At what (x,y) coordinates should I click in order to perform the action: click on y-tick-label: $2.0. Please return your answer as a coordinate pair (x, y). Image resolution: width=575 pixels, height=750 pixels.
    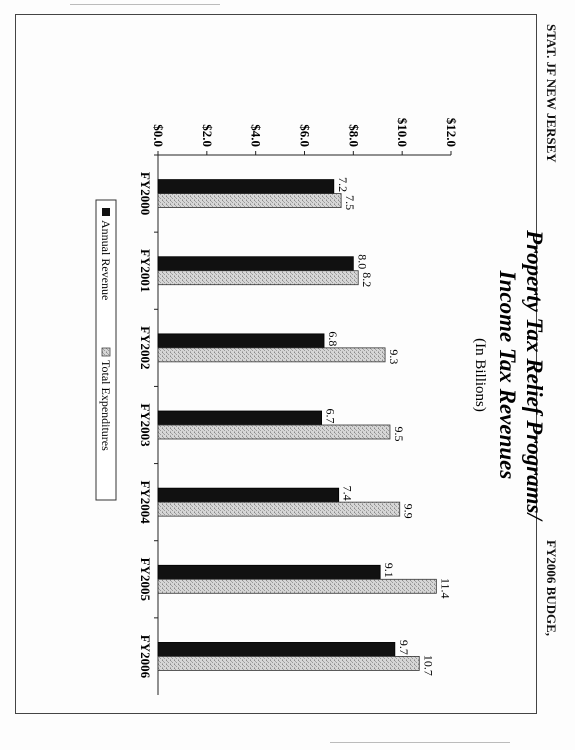
    Looking at the image, I should click on (207, 135).